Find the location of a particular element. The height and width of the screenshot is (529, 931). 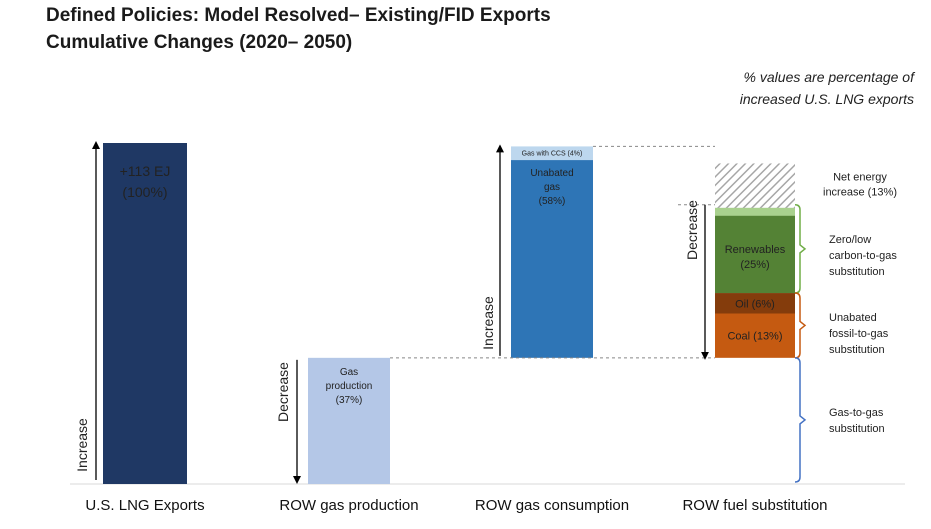

bar-unabated-gas-label-line-1: Unabated is located at coordinates (551, 173).